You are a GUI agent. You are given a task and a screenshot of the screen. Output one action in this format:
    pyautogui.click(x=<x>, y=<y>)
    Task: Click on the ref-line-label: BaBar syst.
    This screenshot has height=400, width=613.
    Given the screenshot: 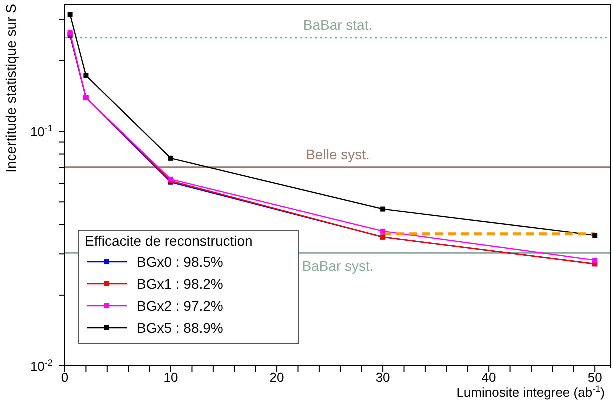 What is the action you would take?
    pyautogui.click(x=338, y=266)
    